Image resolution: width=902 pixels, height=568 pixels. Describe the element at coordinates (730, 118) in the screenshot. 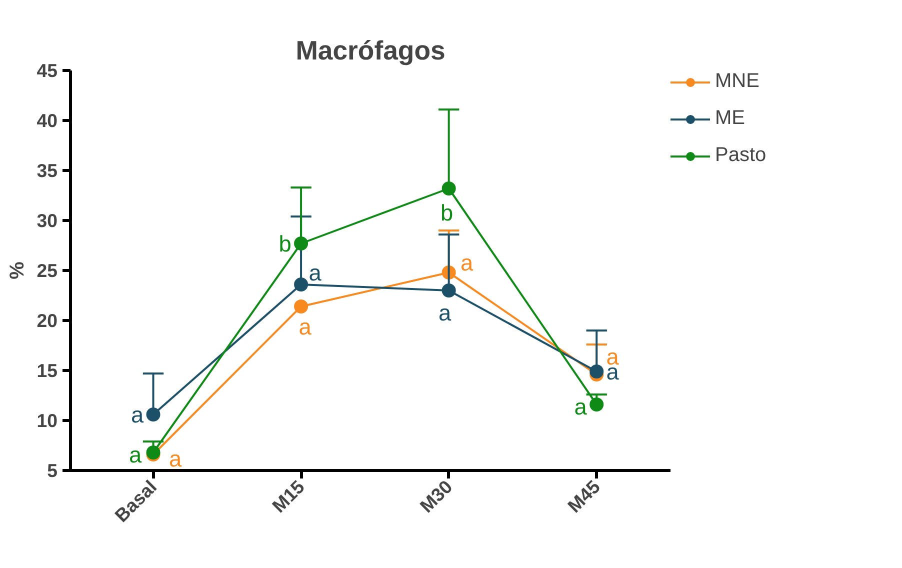

I see `legend-label: ME` at that location.